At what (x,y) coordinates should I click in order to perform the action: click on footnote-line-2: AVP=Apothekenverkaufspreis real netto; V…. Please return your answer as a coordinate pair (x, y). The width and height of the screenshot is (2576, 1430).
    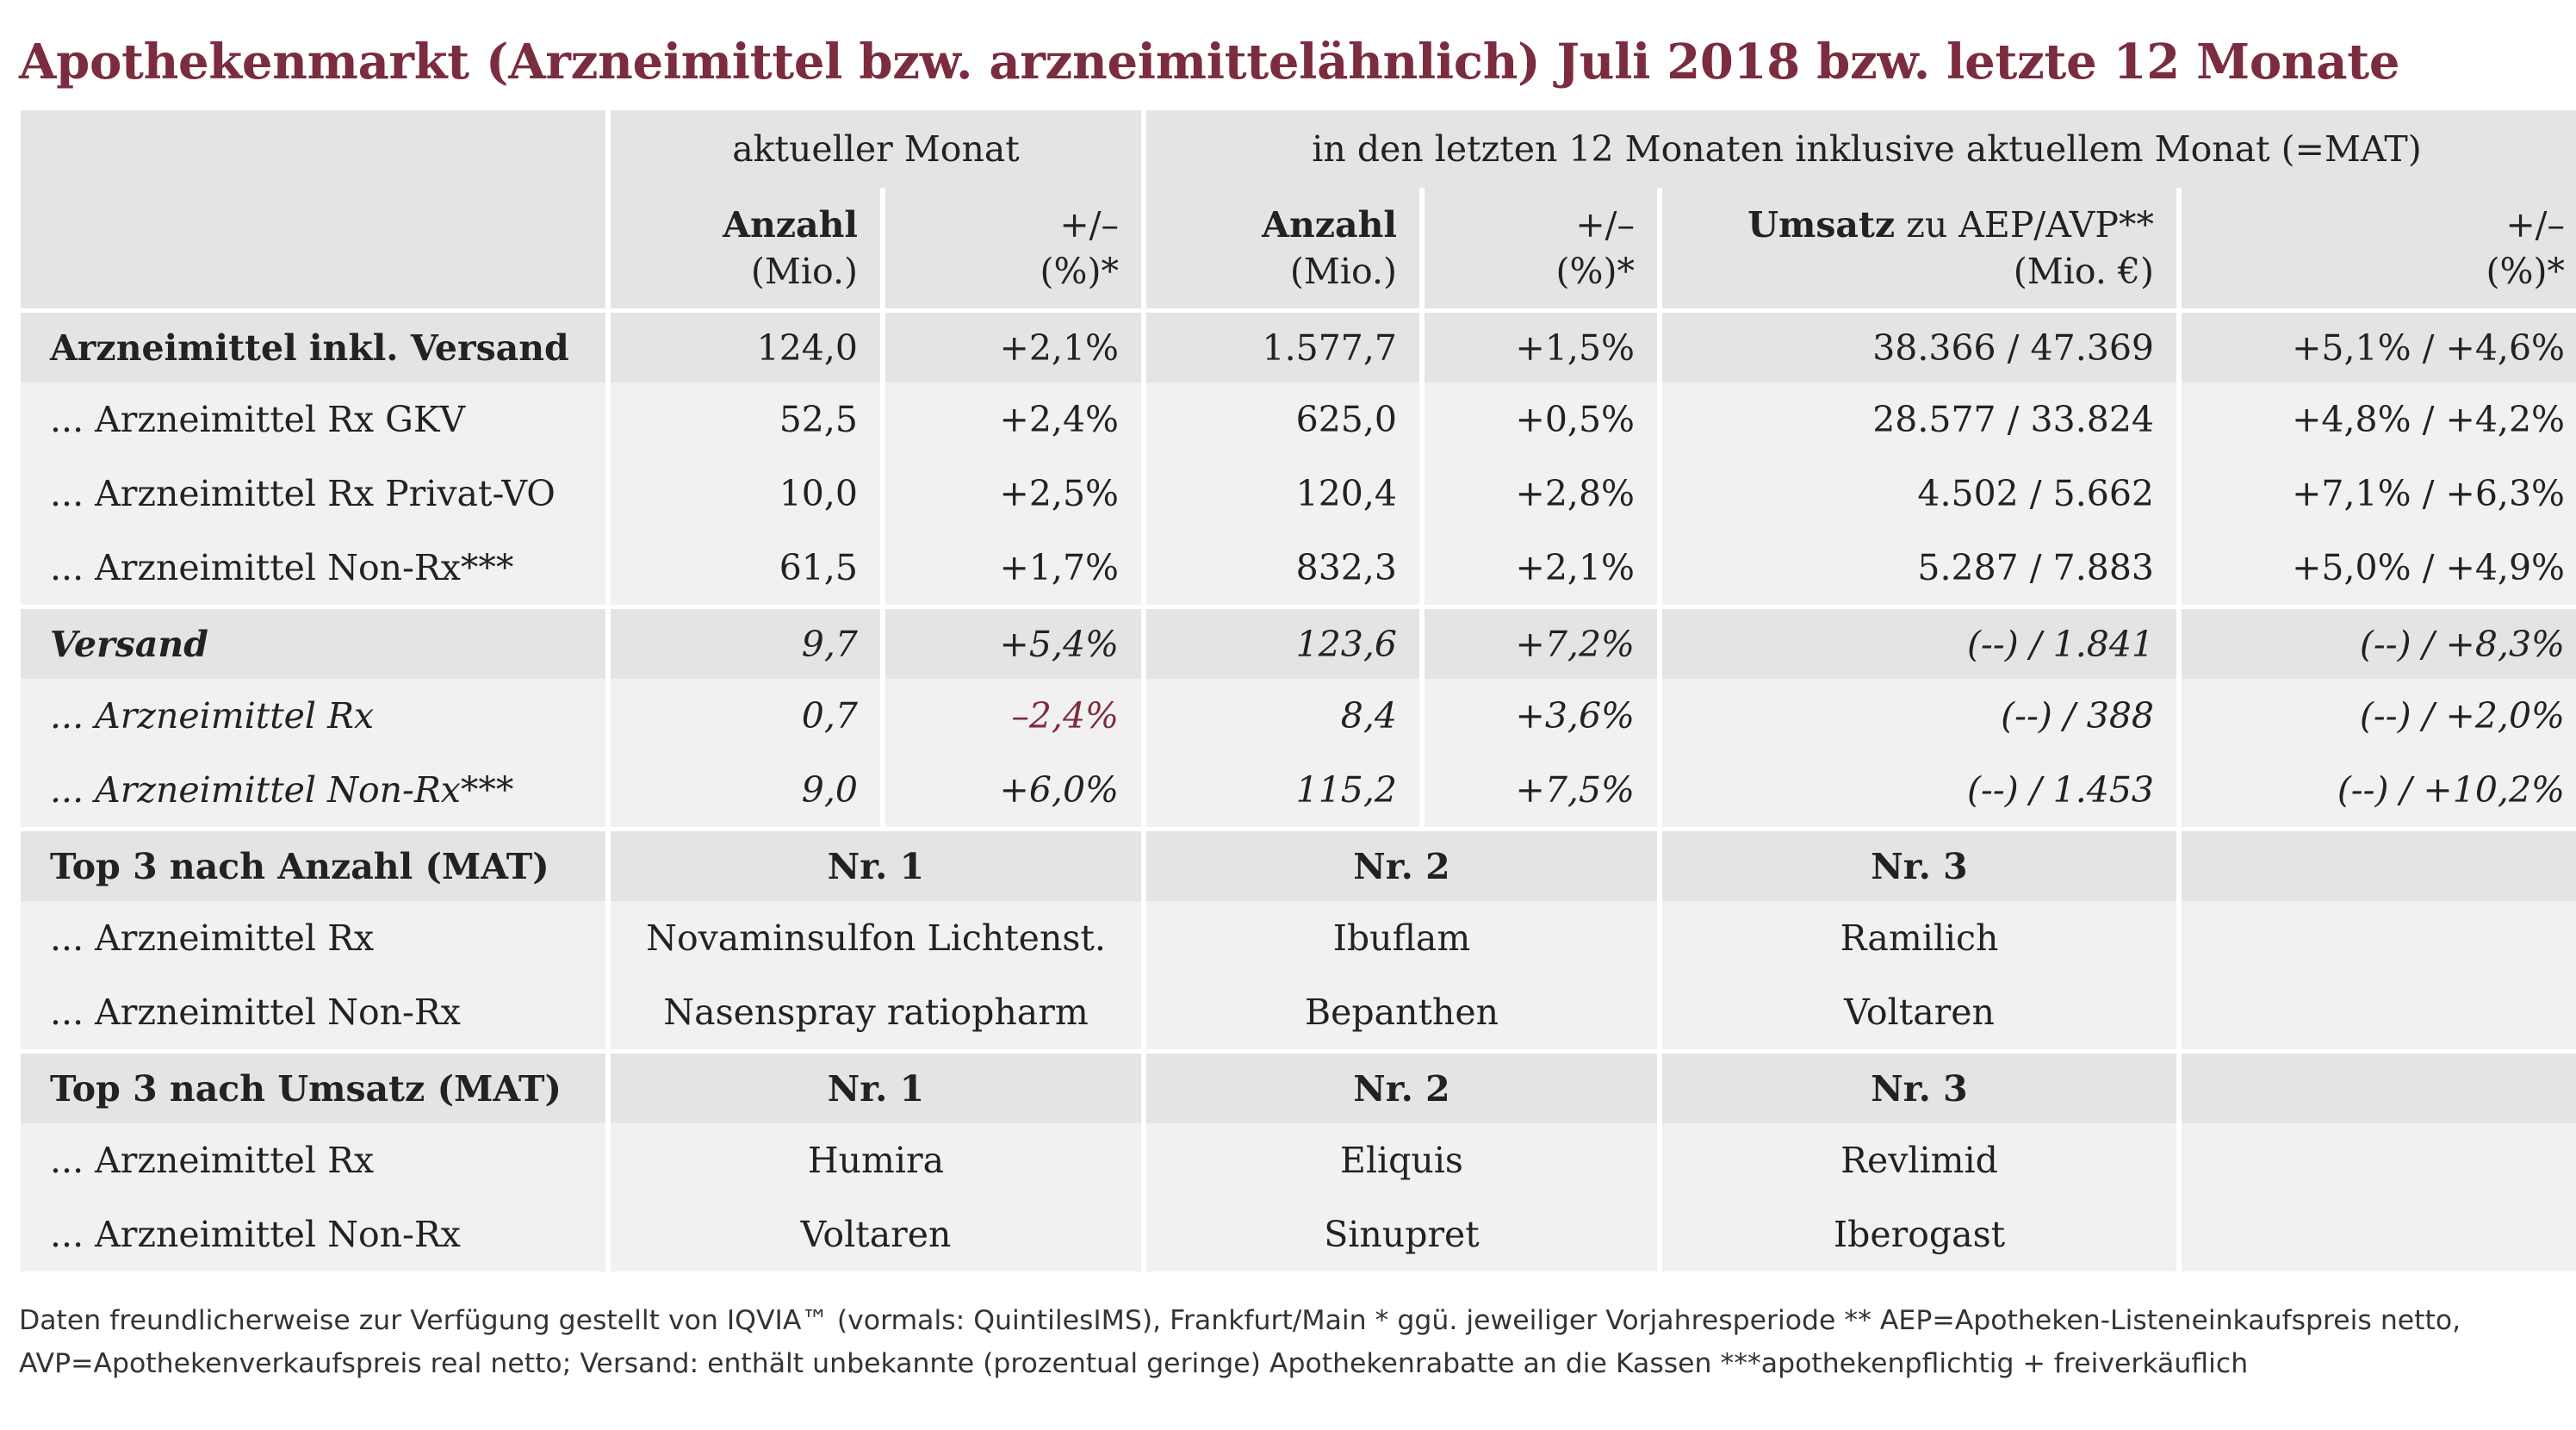
    Looking at the image, I should click on (1134, 1364).